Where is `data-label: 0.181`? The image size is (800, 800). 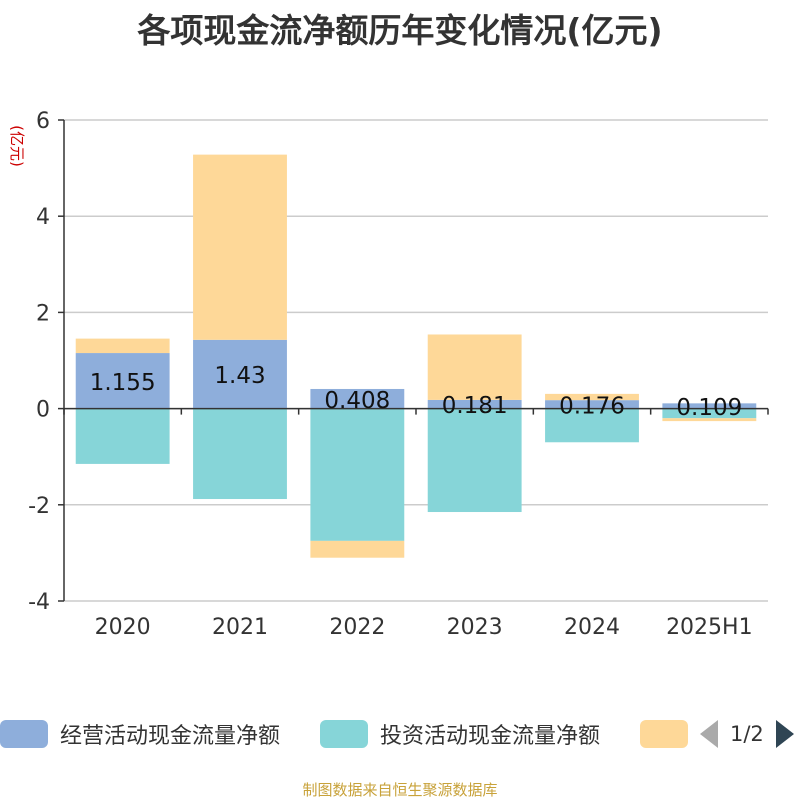
data-label: 0.181 is located at coordinates (475, 406).